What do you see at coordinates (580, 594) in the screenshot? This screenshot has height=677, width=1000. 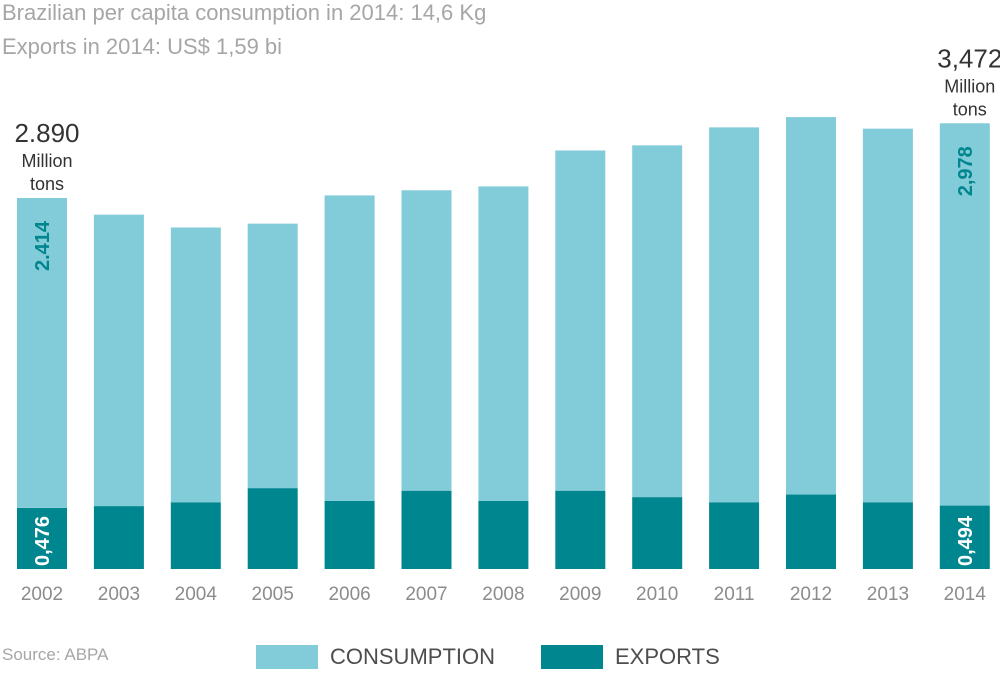 I see `x-tick-label-2009: 2009` at bounding box center [580, 594].